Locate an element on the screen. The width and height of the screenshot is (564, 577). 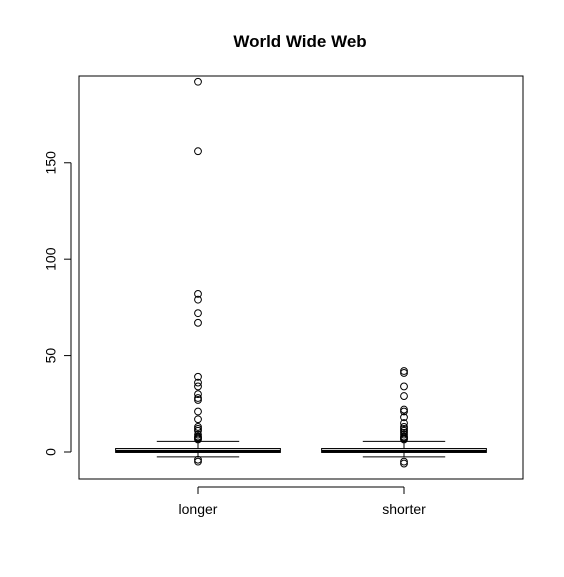
chart-title: World Wide Web is located at coordinates (299, 41).